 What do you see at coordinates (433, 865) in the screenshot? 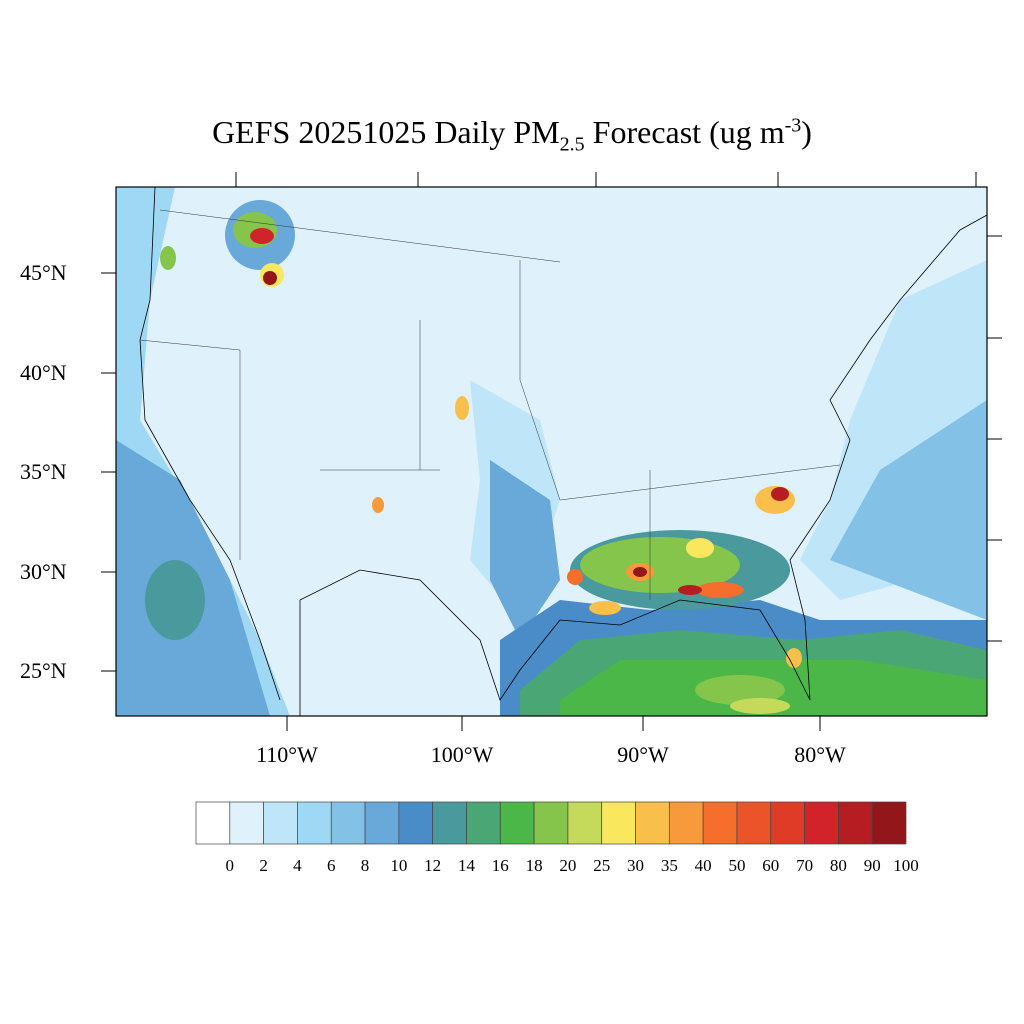
I see `colorbar-label: 12` at bounding box center [433, 865].